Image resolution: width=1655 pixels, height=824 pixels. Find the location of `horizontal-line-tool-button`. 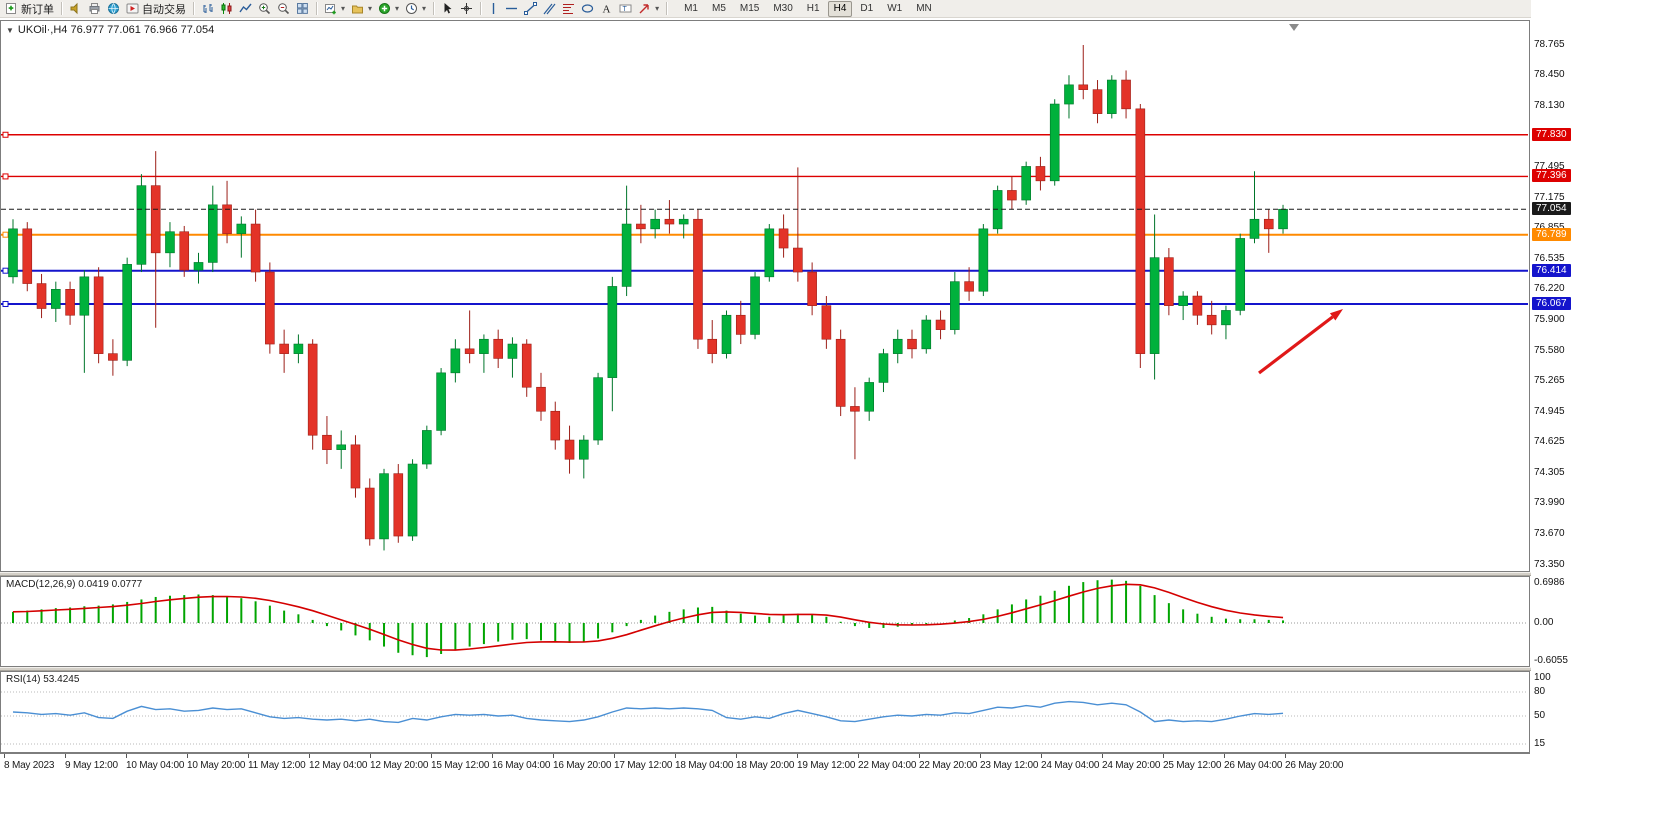

horizontal-line-tool-button is located at coordinates (511, 9).